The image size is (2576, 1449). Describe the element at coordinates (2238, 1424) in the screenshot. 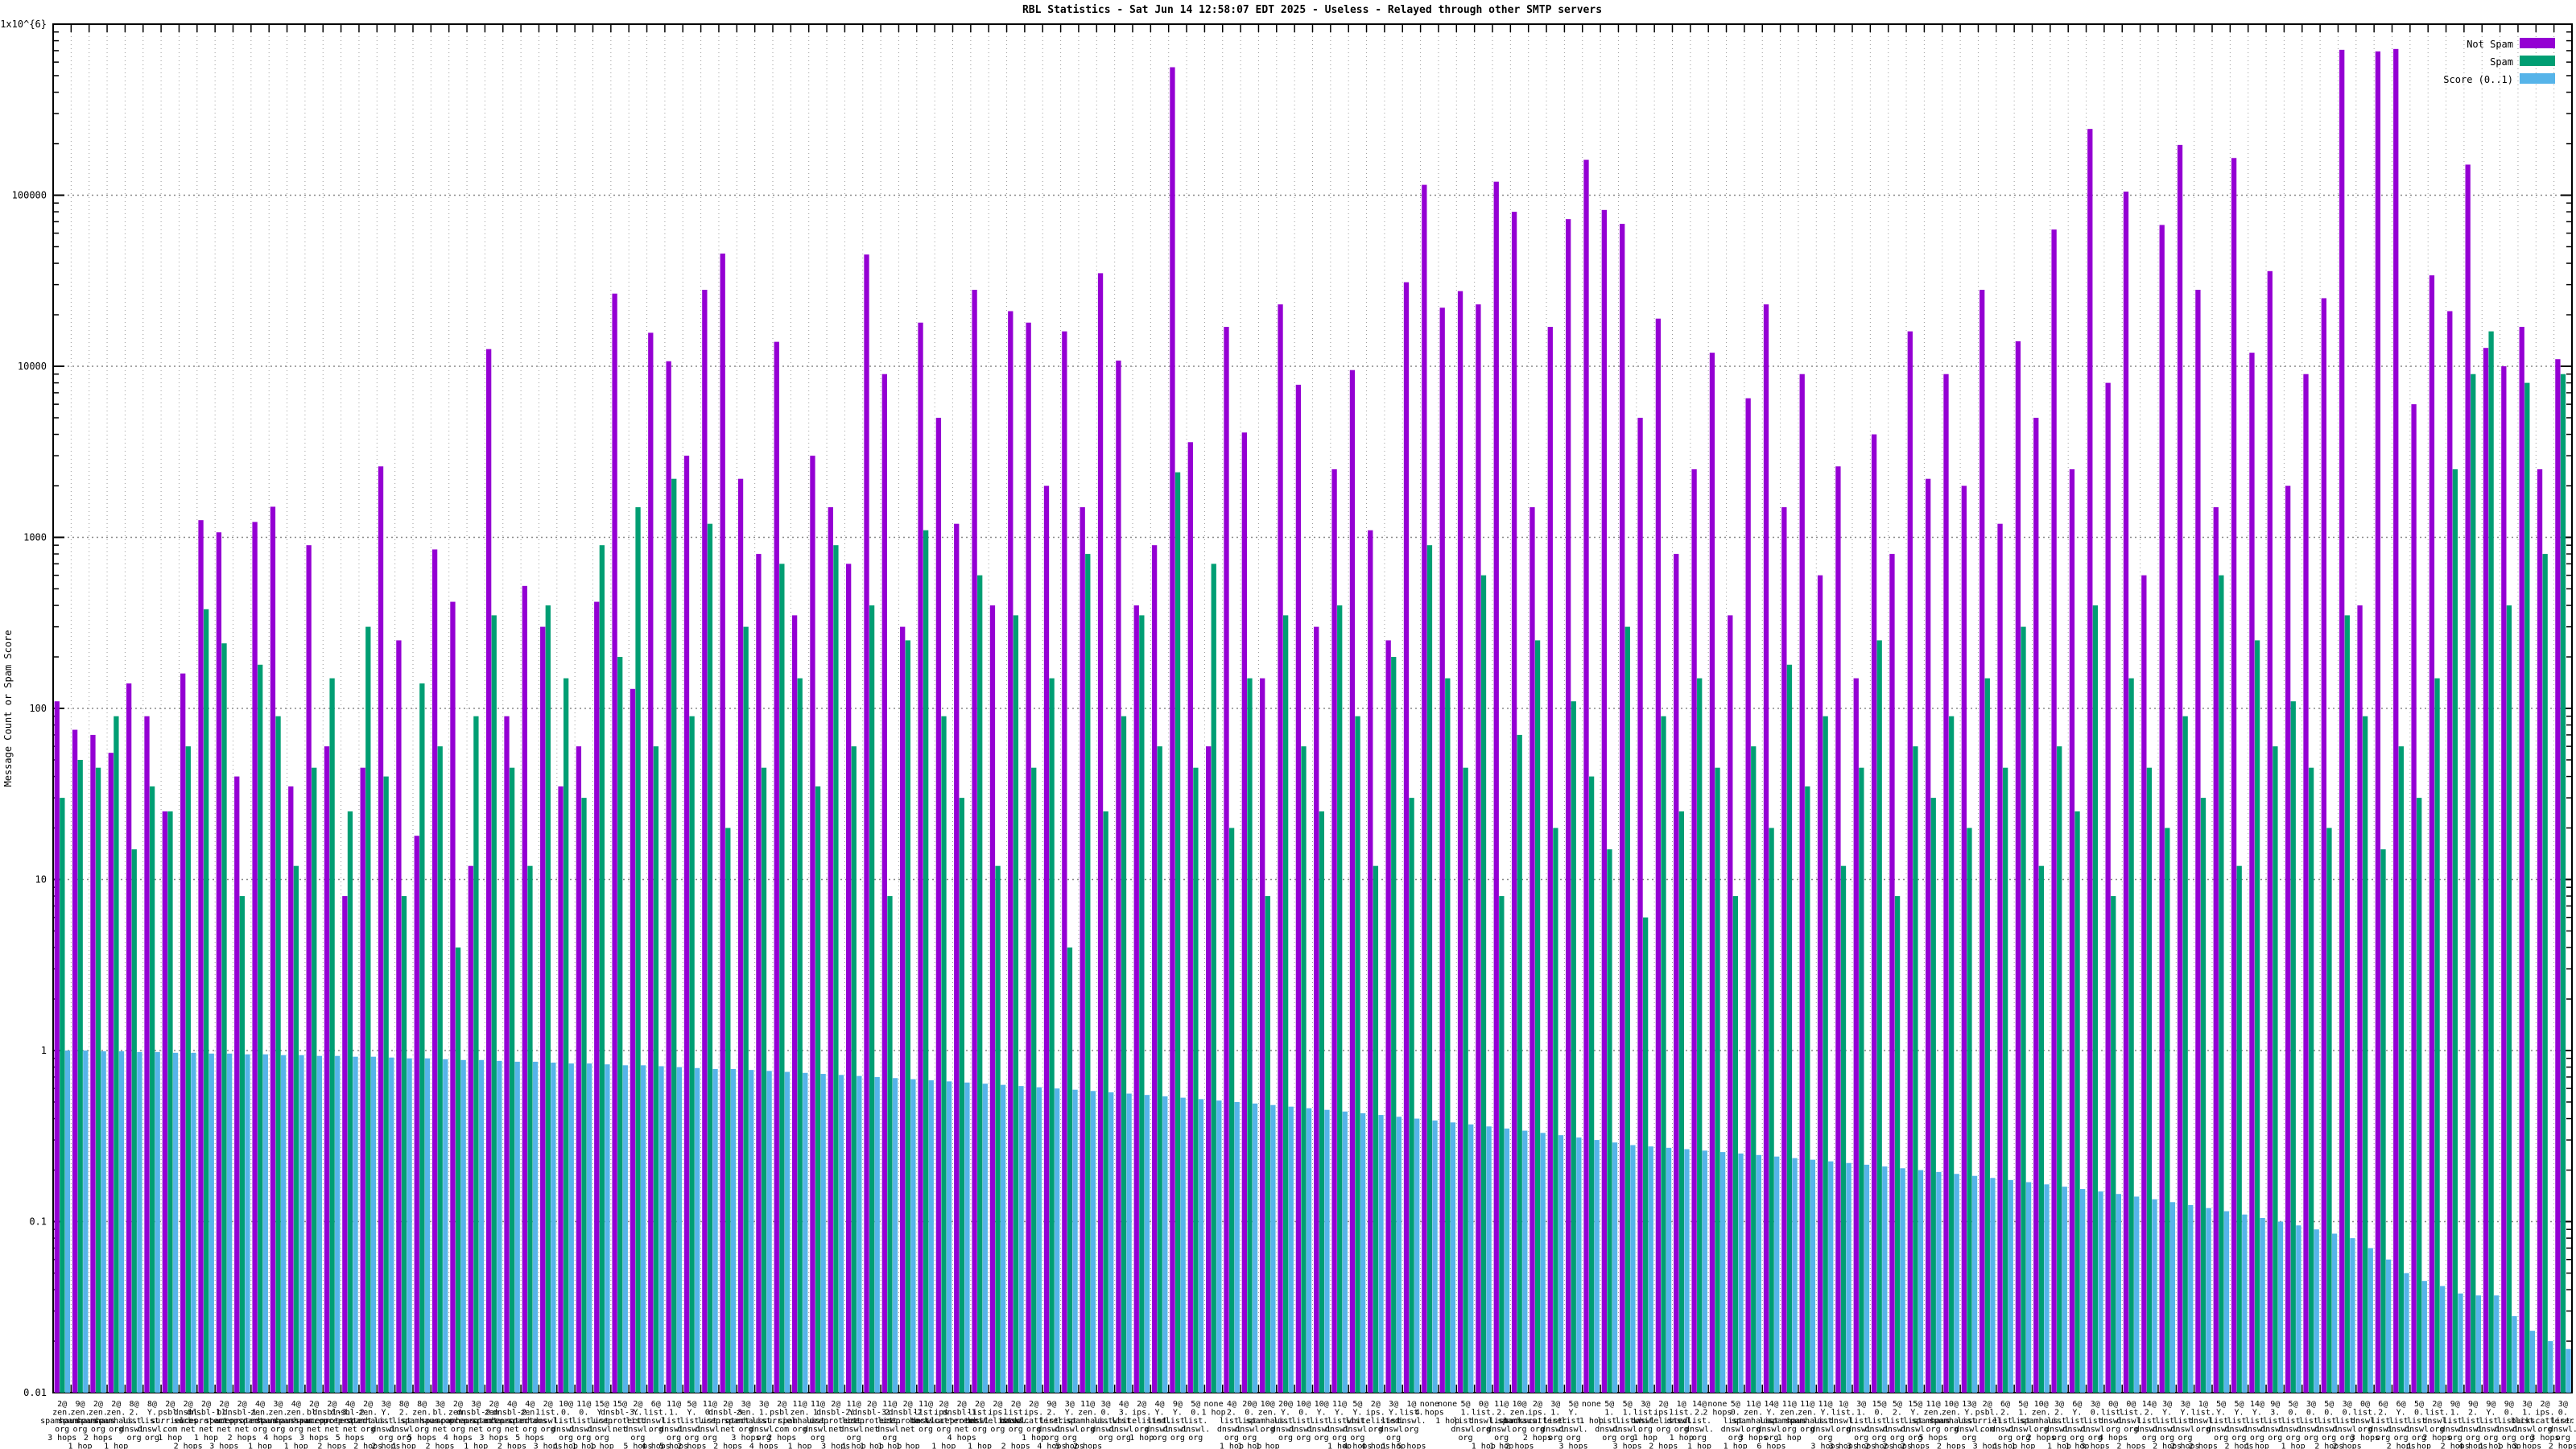

I see `x-axis-label: 5@ Y. list. dnswl. org 2 hops` at that location.